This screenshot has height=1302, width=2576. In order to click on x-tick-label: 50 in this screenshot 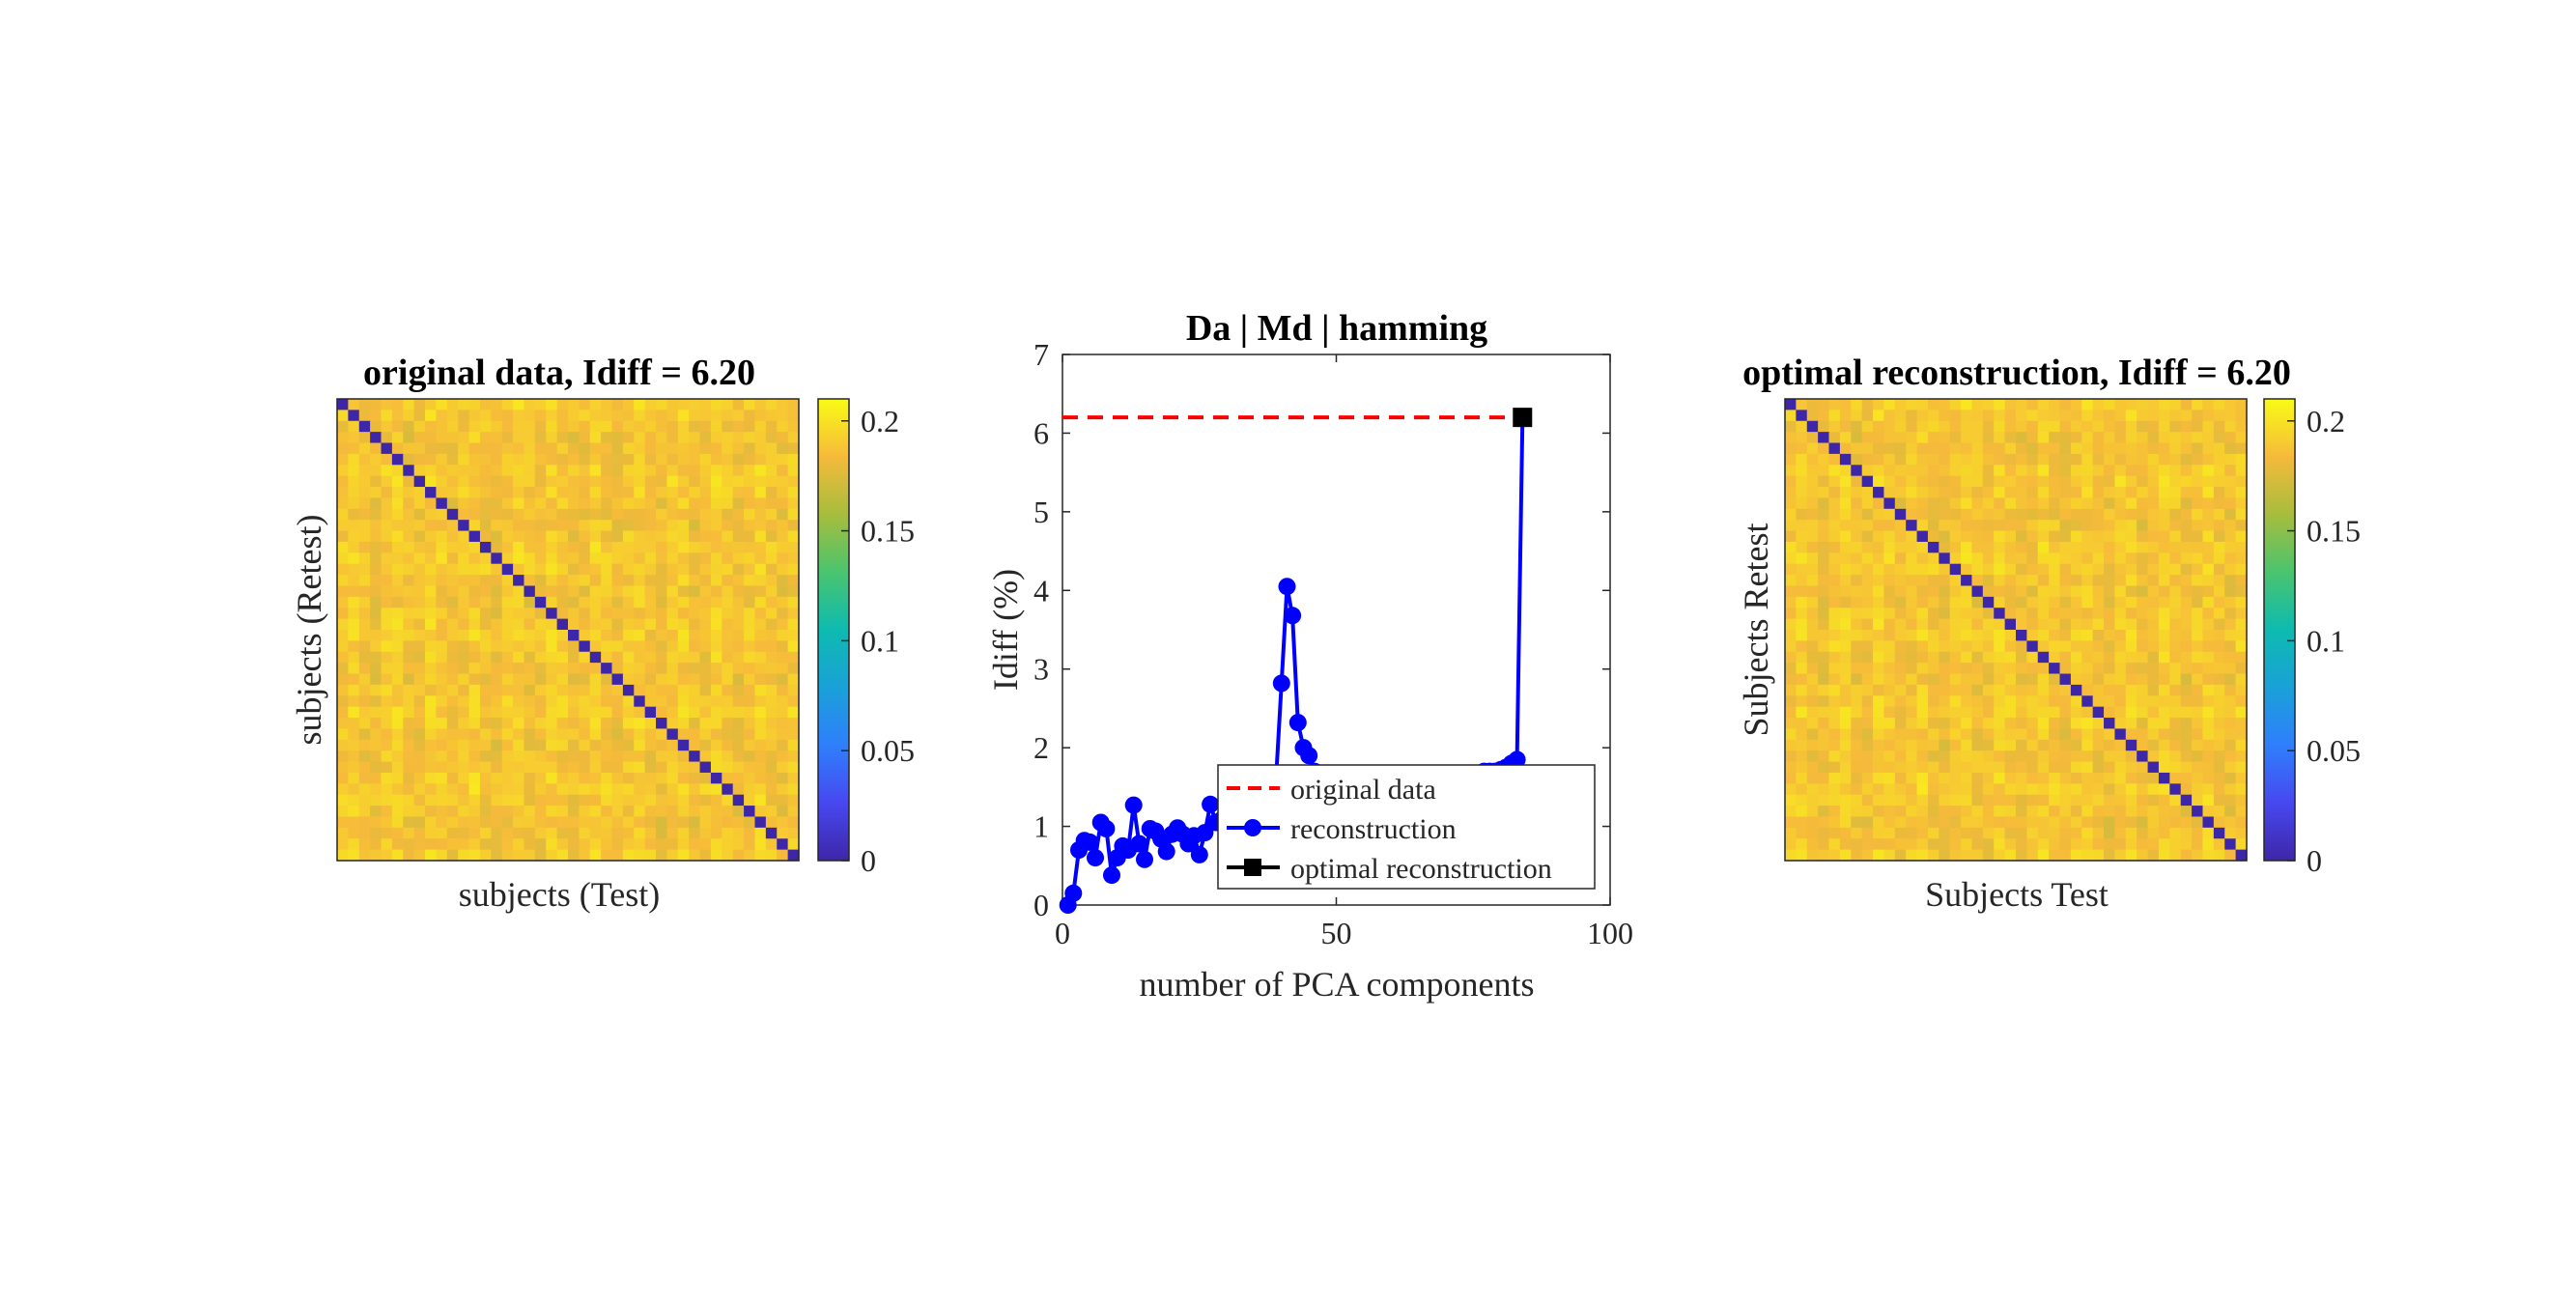, I will do `click(1336, 933)`.